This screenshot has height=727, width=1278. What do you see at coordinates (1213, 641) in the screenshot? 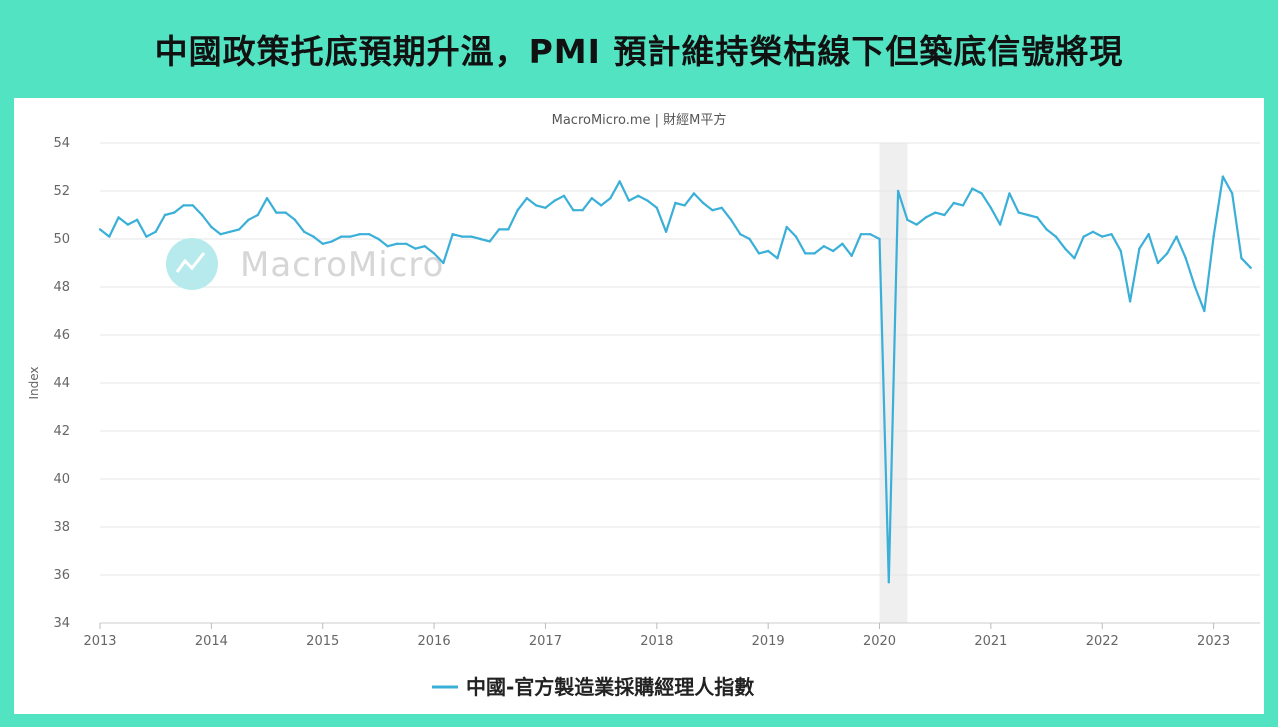
I see `x-tick-label-2023: 2023` at bounding box center [1213, 641].